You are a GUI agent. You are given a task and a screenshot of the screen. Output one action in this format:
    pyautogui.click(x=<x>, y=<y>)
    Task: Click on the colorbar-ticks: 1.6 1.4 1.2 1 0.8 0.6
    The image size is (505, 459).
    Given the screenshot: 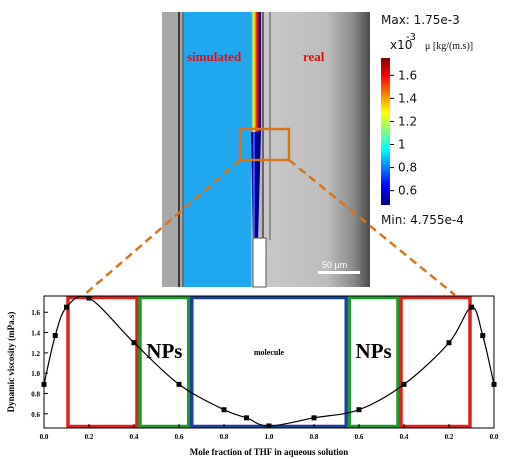 What is the action you would take?
    pyautogui.click(x=403, y=133)
    